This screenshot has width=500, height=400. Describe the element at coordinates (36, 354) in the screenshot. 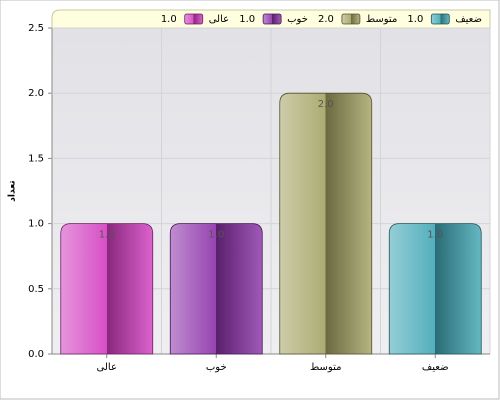

I see `y-tick-label: 0.0` at that location.